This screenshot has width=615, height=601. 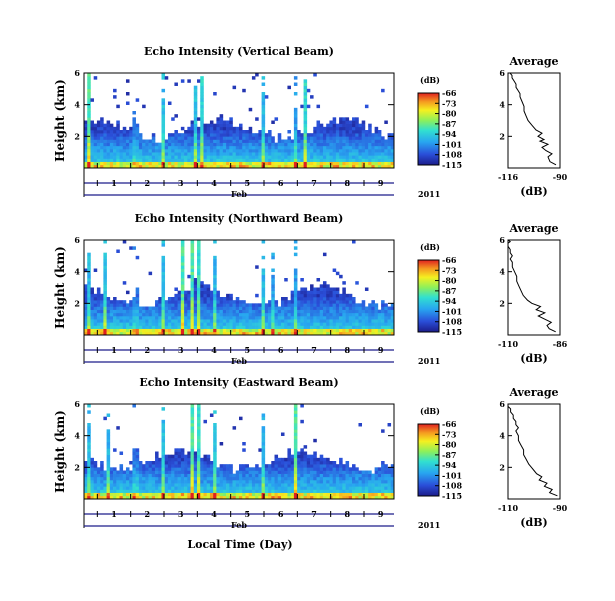 What do you see at coordinates (239, 218) in the screenshot?
I see `panel-title: Echo Intensity (Northward Beam)` at bounding box center [239, 218].